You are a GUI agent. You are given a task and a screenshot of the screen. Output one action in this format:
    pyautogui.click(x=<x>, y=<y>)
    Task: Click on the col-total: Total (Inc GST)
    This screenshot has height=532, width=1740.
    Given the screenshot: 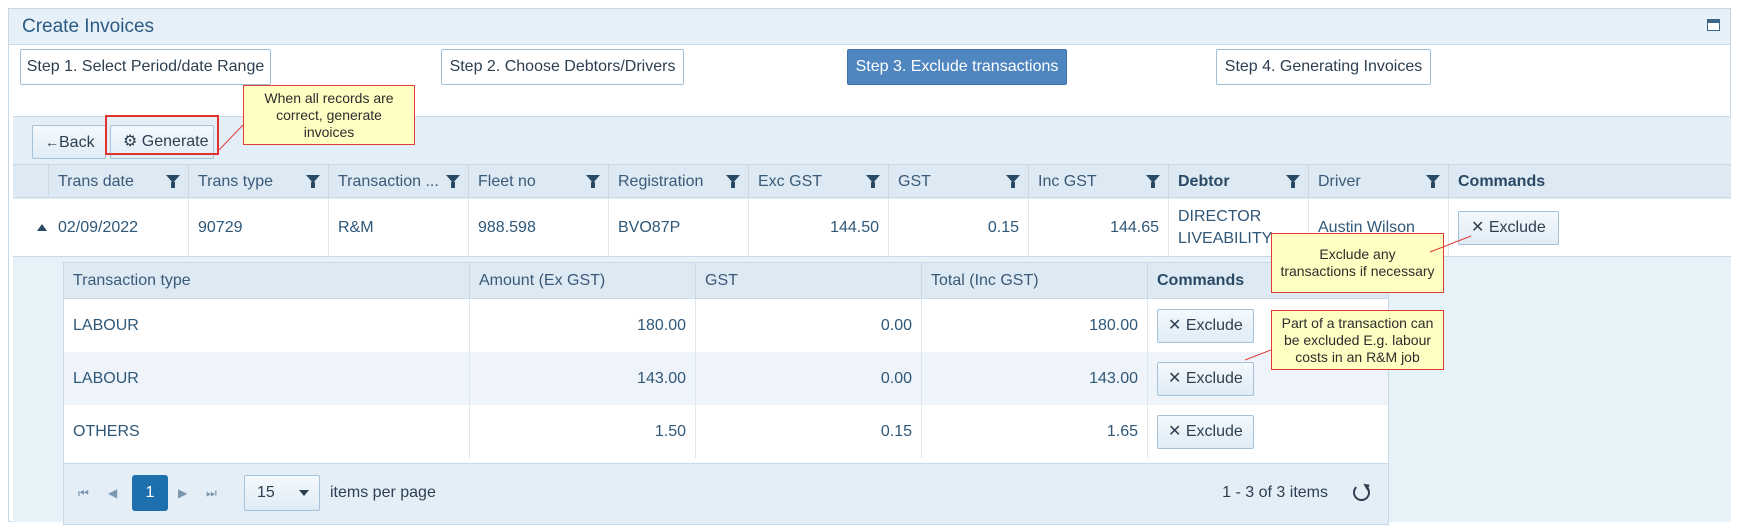 What is the action you would take?
    pyautogui.click(x=1034, y=281)
    